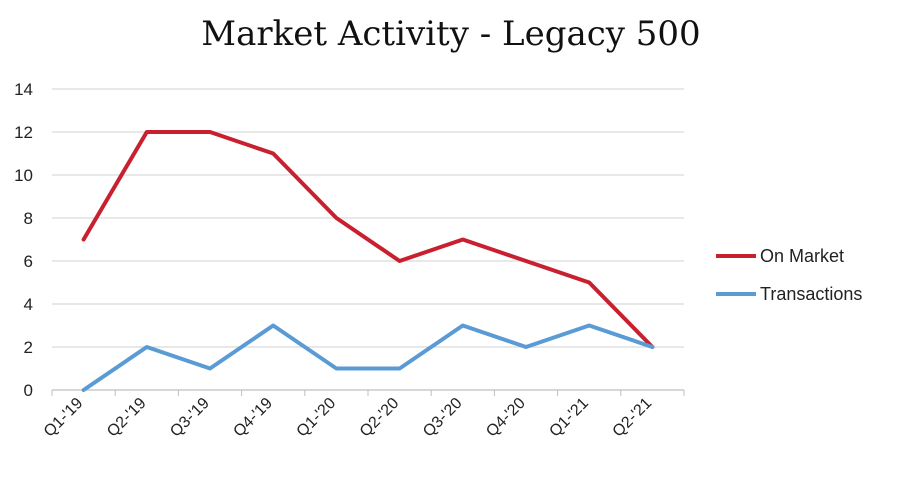  I want to click on x-tick-label: Q2-'20, so click(380, 418).